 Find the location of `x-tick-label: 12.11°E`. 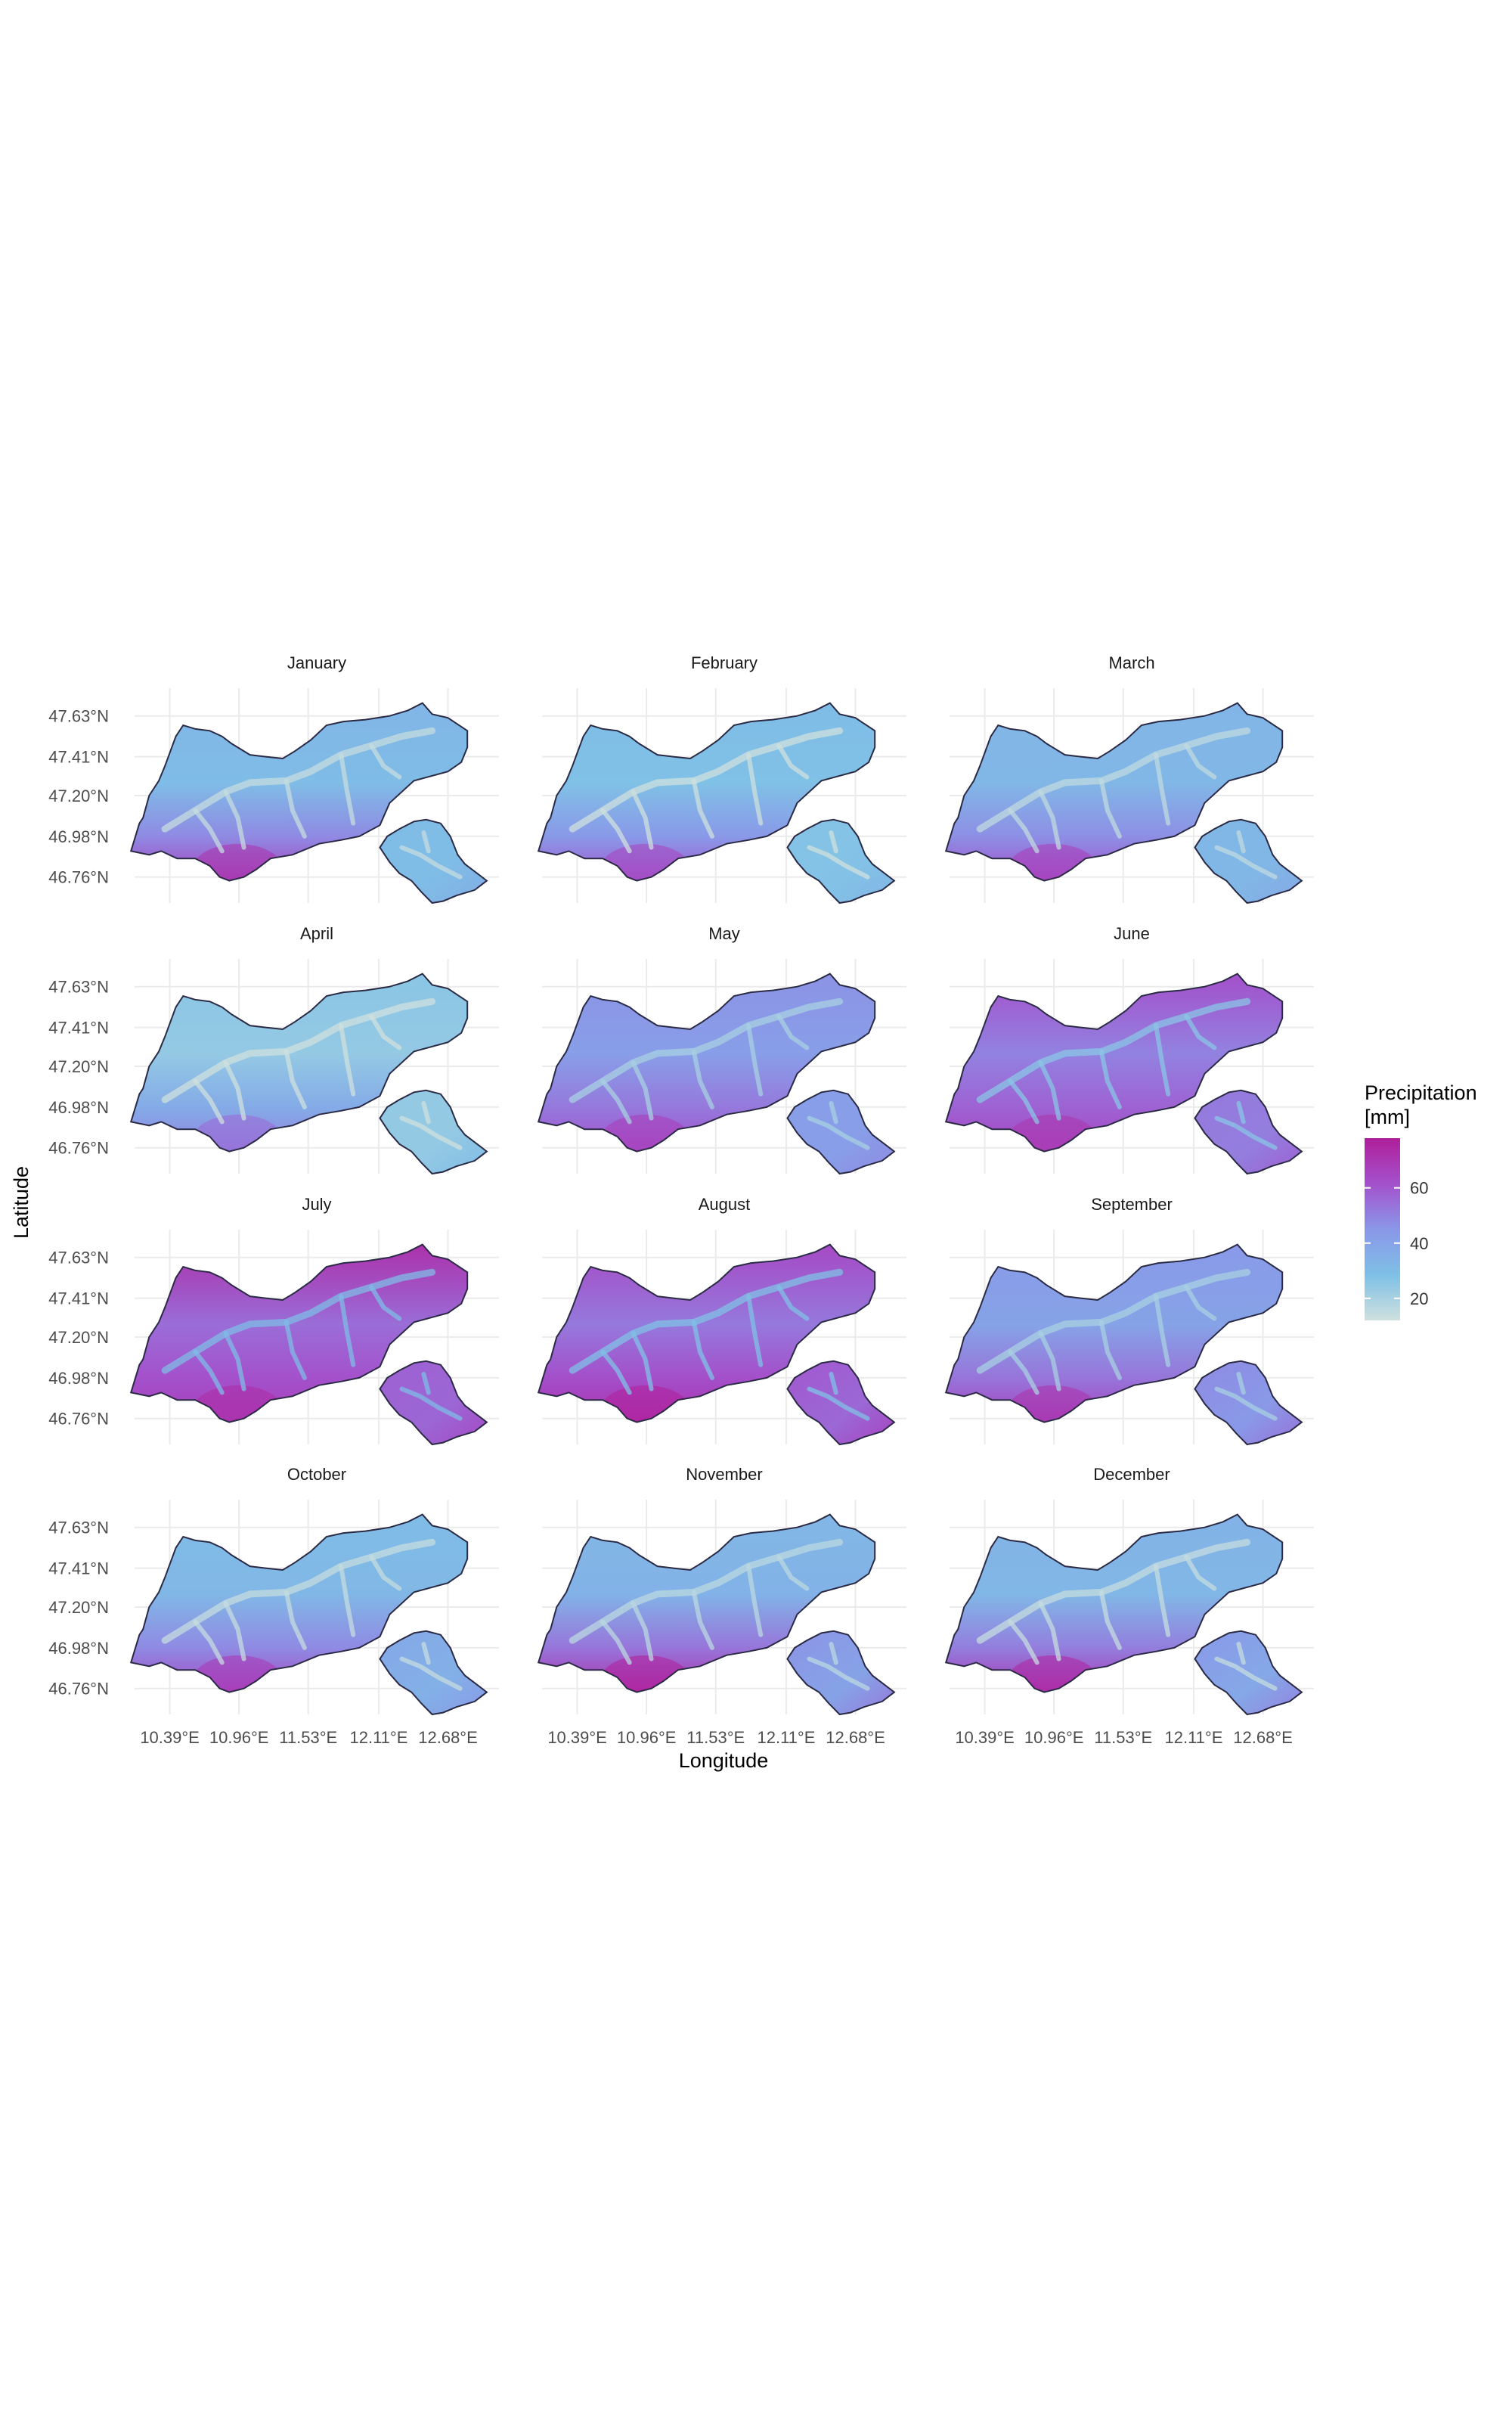

x-tick-label: 12.11°E is located at coordinates (378, 1737).